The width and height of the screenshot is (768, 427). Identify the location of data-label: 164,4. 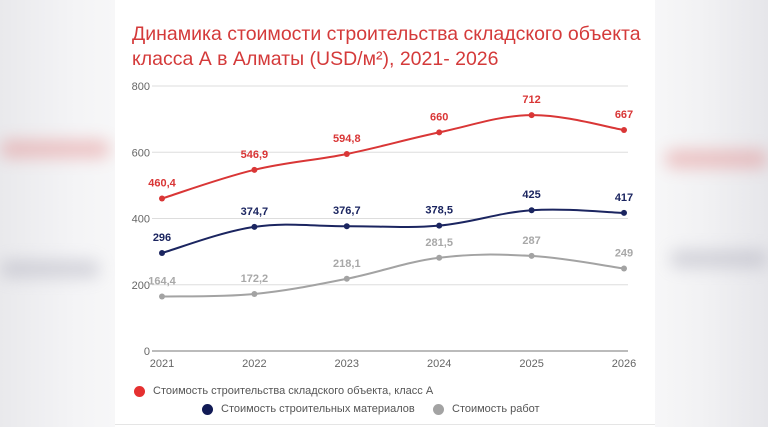
(162, 282).